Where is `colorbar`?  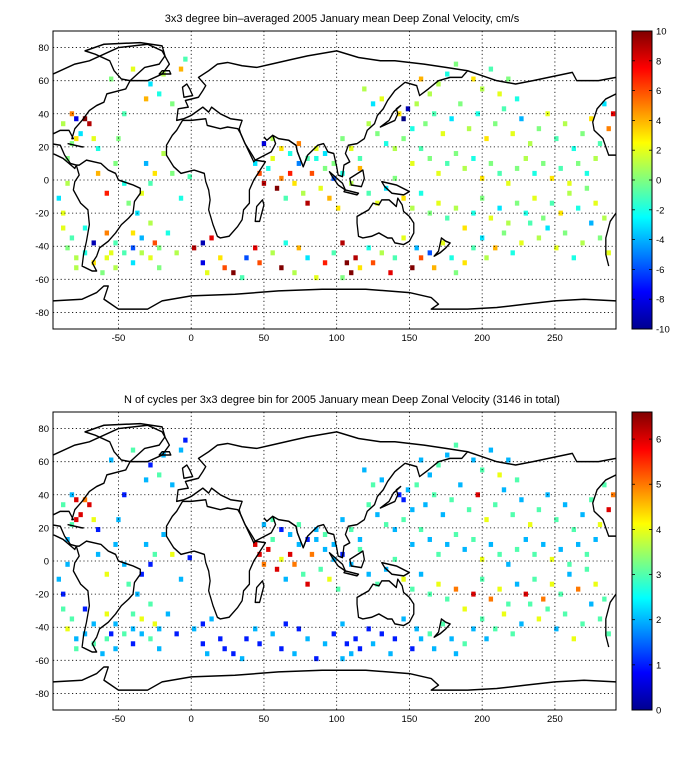
colorbar is located at coordinates (642, 561).